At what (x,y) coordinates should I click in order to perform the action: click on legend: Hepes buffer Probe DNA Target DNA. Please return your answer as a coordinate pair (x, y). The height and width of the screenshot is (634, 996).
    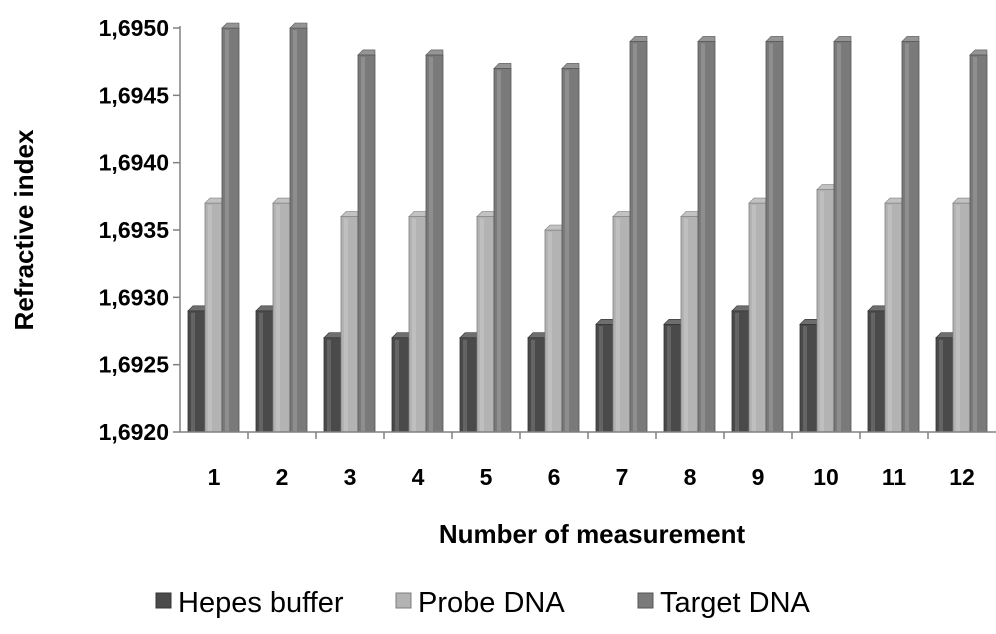
    Looking at the image, I should click on (483, 603).